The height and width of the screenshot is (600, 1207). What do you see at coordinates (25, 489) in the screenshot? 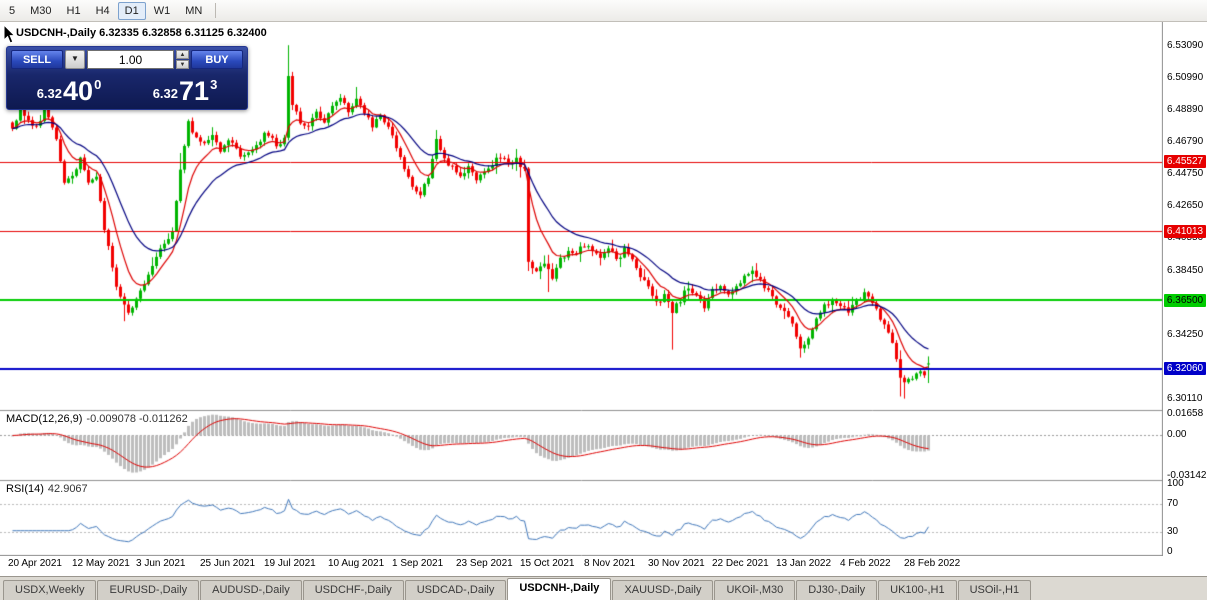
I see `rsi-name: RSI(14)` at bounding box center [25, 489].